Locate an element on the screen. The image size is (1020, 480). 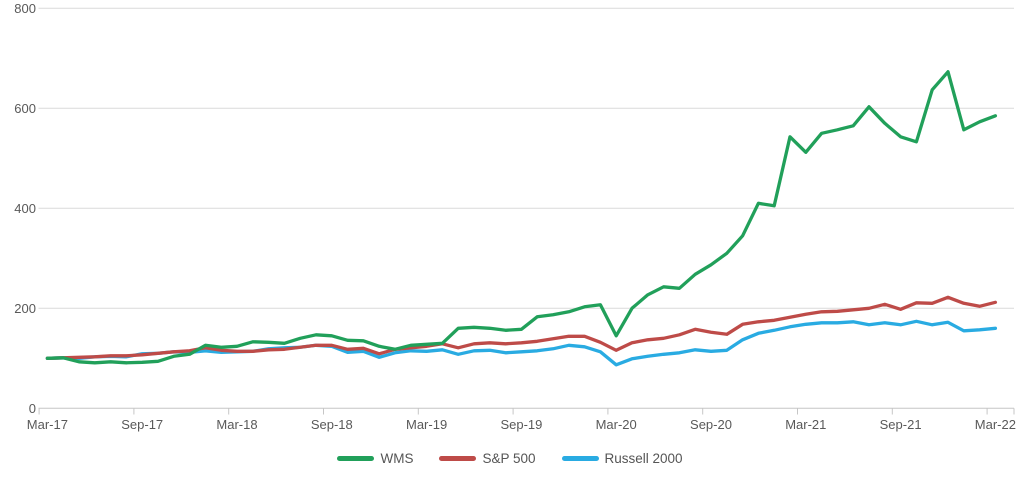
x-axis-tick-label: Sep-20 is located at coordinates (711, 424).